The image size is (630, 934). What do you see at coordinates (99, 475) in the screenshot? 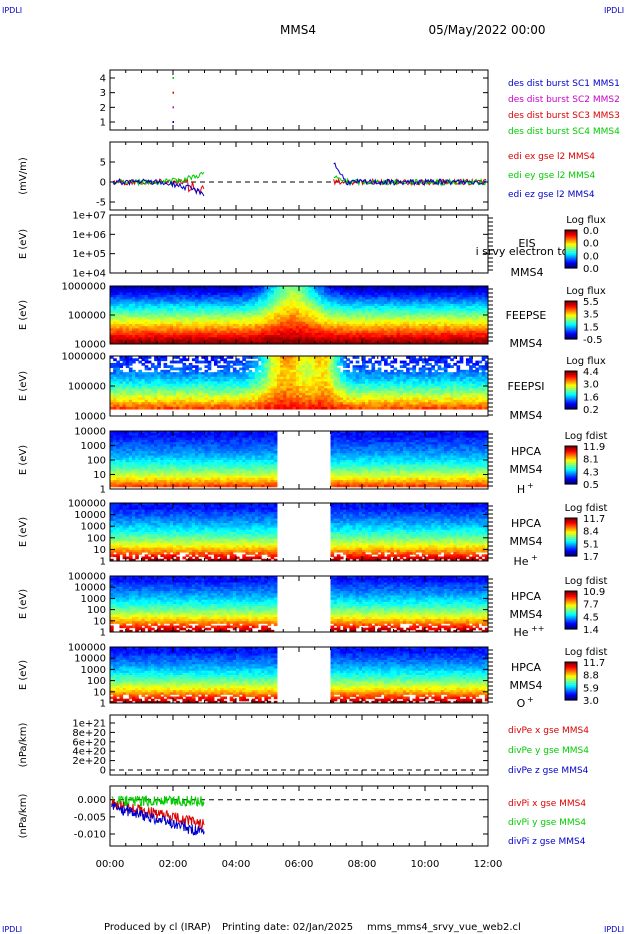
I see `hpca_h-ytick: 10` at bounding box center [99, 475].